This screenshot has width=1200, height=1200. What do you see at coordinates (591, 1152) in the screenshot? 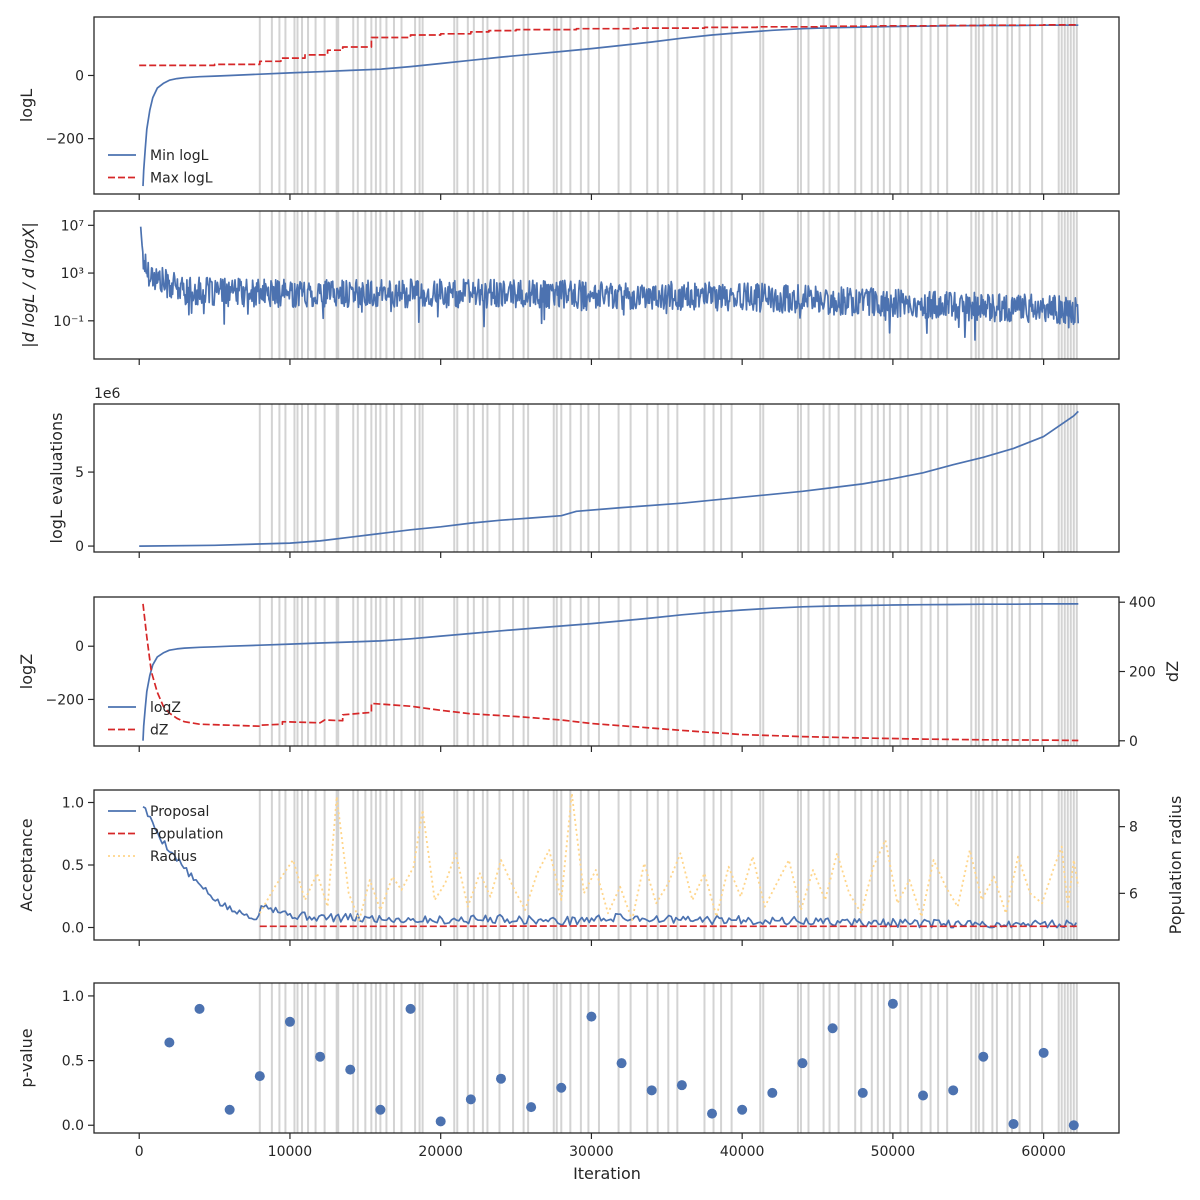
I see `x-tick-label: 30000` at bounding box center [591, 1152].